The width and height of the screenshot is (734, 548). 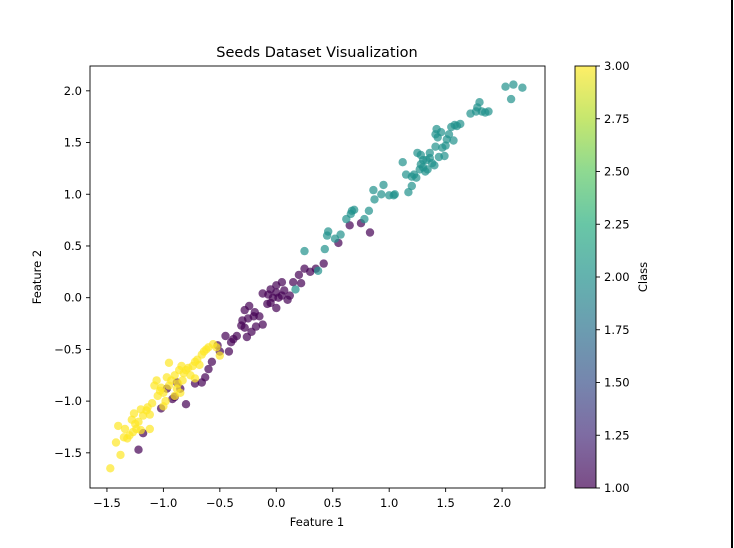 What do you see at coordinates (276, 503) in the screenshot?
I see `x-tick-label: 0.0` at bounding box center [276, 503].